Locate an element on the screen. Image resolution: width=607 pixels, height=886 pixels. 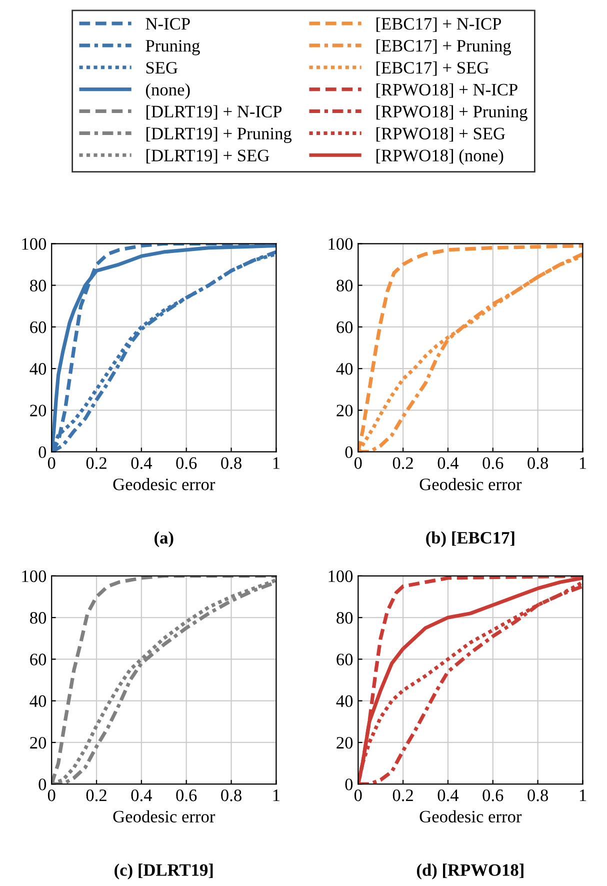
legend-label: [EBC17] + N-ICP is located at coordinates (439, 25).